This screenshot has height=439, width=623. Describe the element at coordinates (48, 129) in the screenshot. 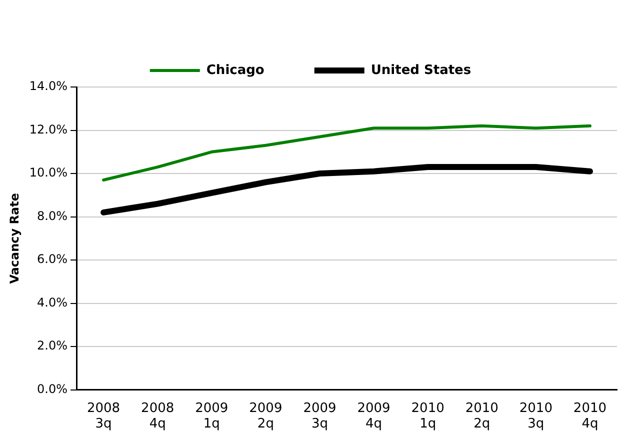

I see `y-tick-label: 12.0%` at that location.